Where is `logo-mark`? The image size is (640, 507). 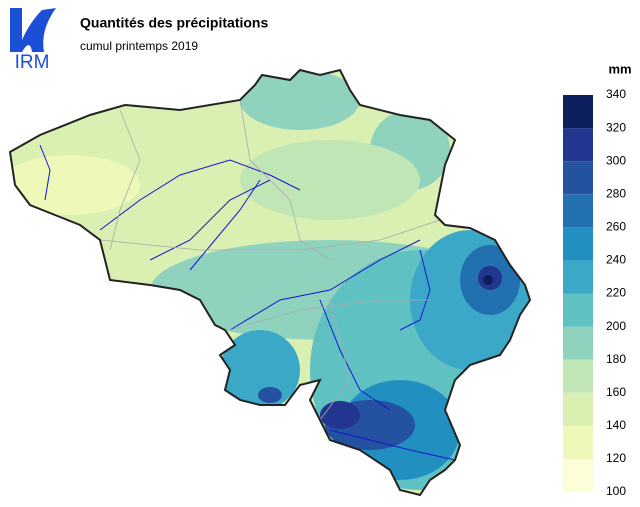 logo-mark is located at coordinates (33, 30).